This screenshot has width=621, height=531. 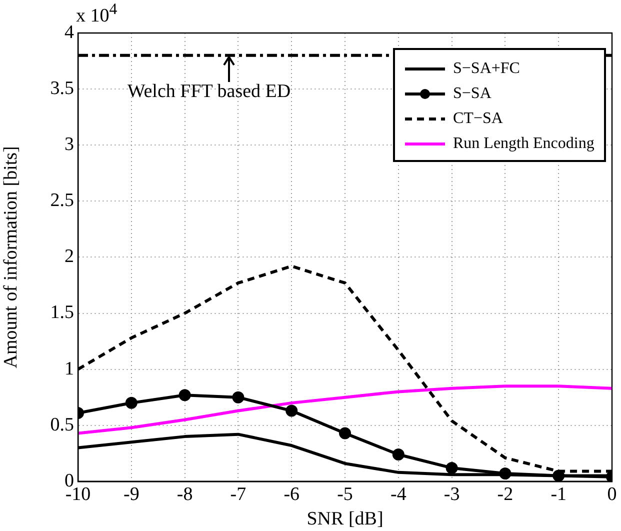 I want to click on legend-label: S−SA+FC, so click(x=486, y=69).